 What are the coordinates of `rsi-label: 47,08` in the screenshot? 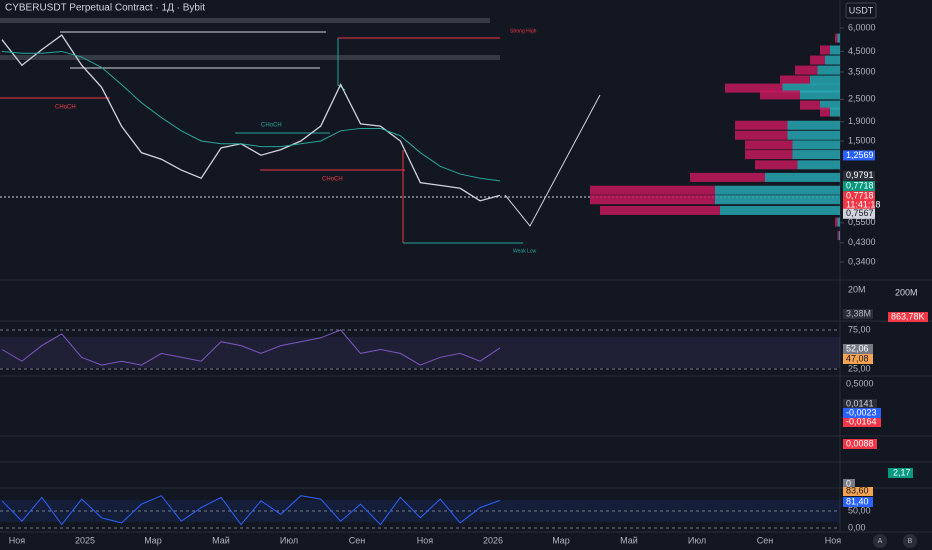 It's located at (857, 358).